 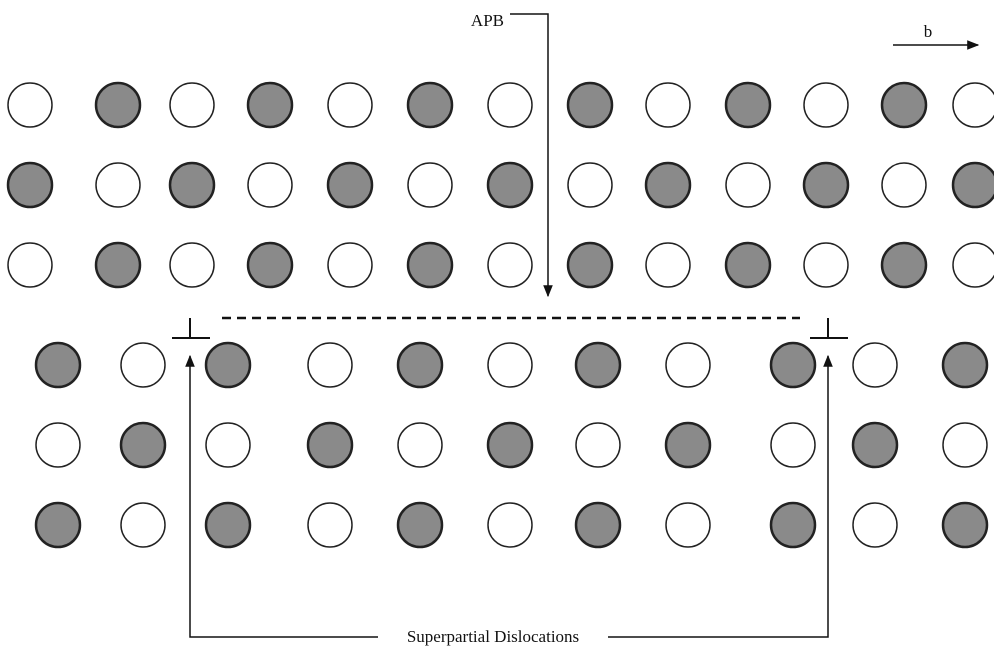 What do you see at coordinates (493, 636) in the screenshot?
I see `dislocation-label: Superpartial Dislocations` at bounding box center [493, 636].